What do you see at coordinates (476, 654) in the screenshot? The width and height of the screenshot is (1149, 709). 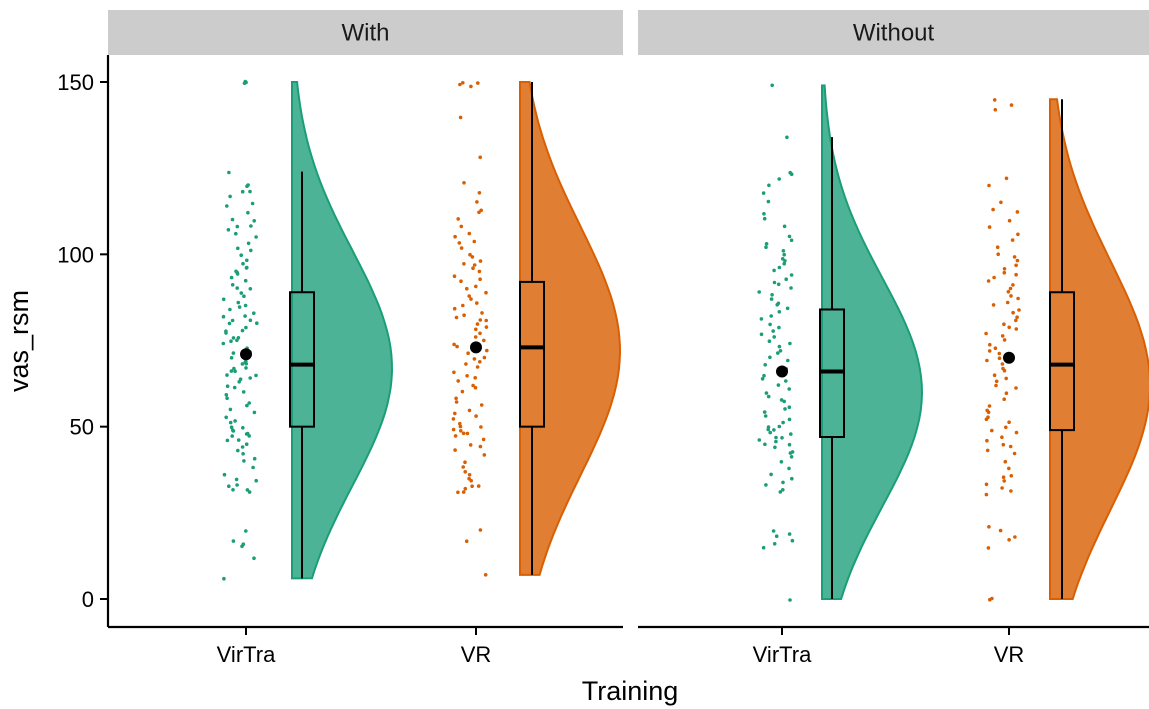 I see `x-tick-label-vr: VR` at bounding box center [476, 654].